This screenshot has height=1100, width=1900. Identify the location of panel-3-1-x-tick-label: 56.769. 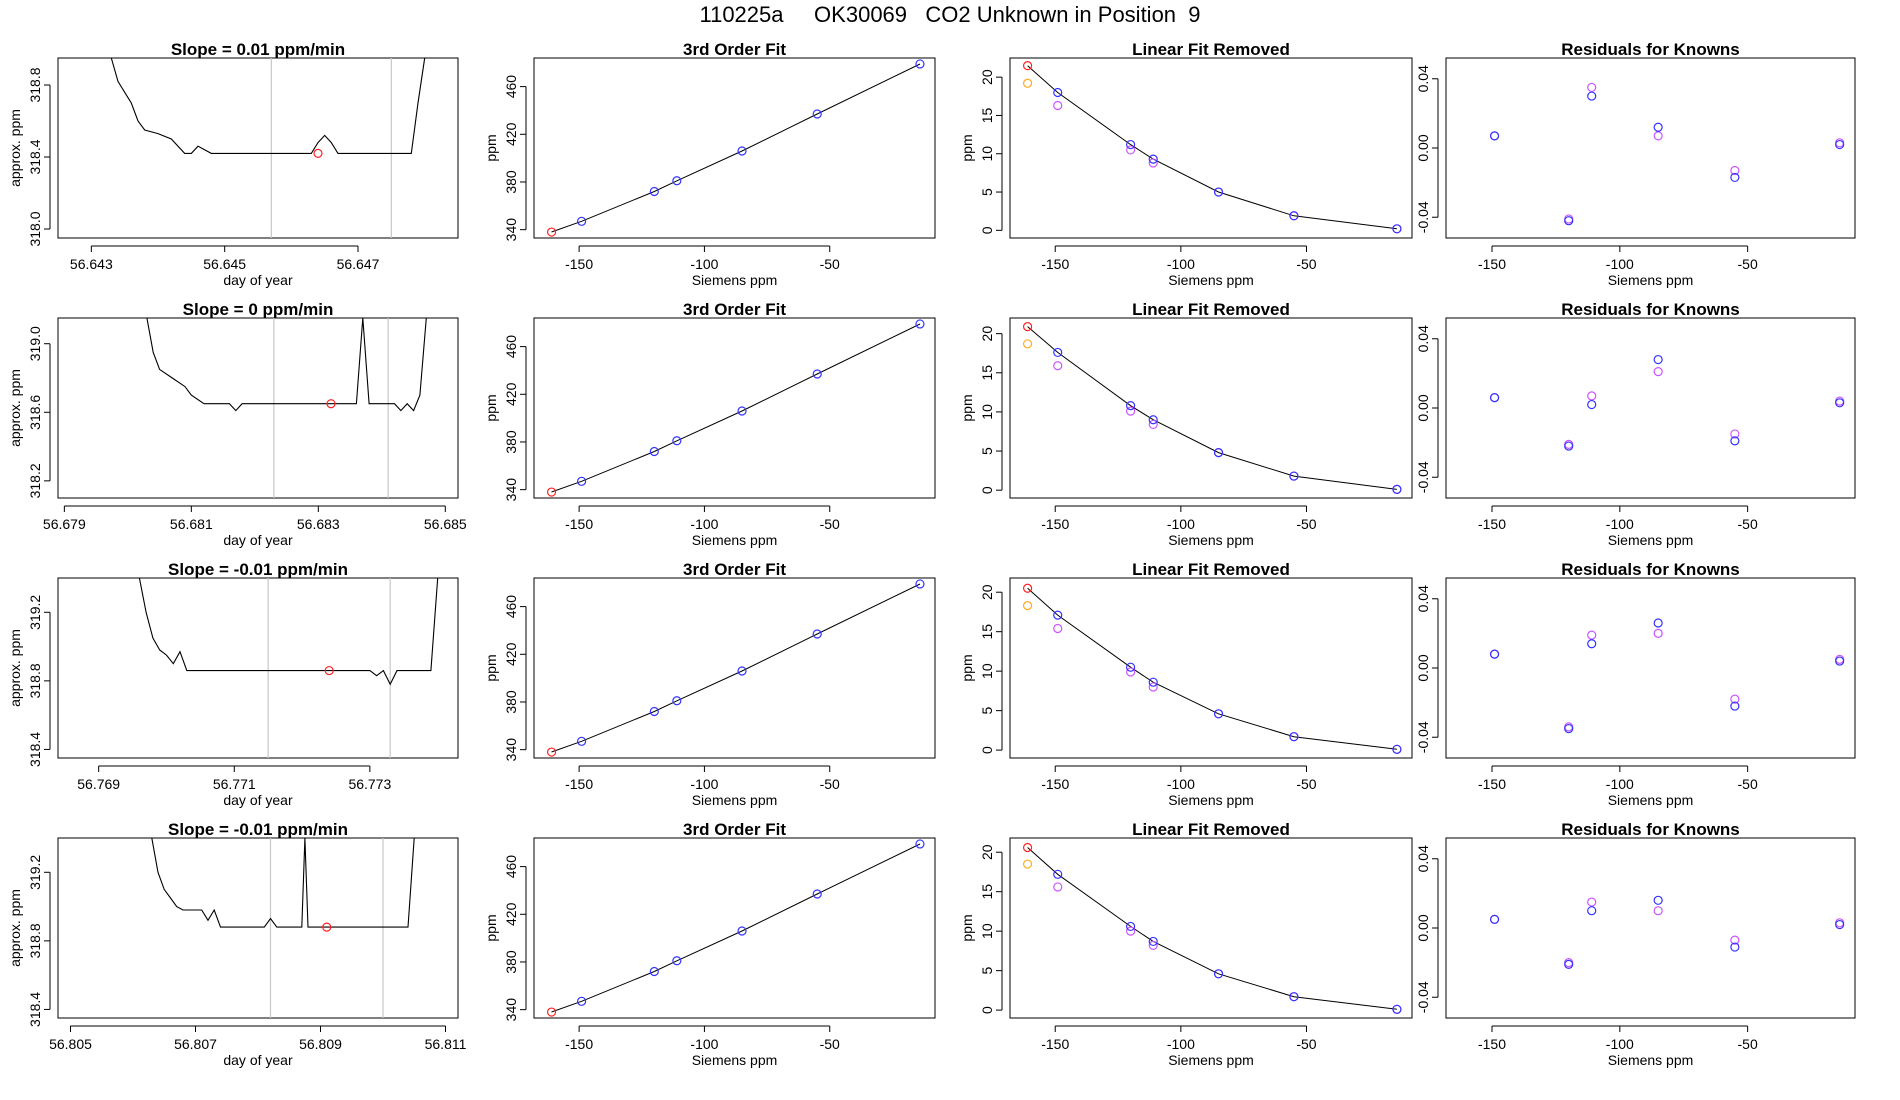
(98, 784).